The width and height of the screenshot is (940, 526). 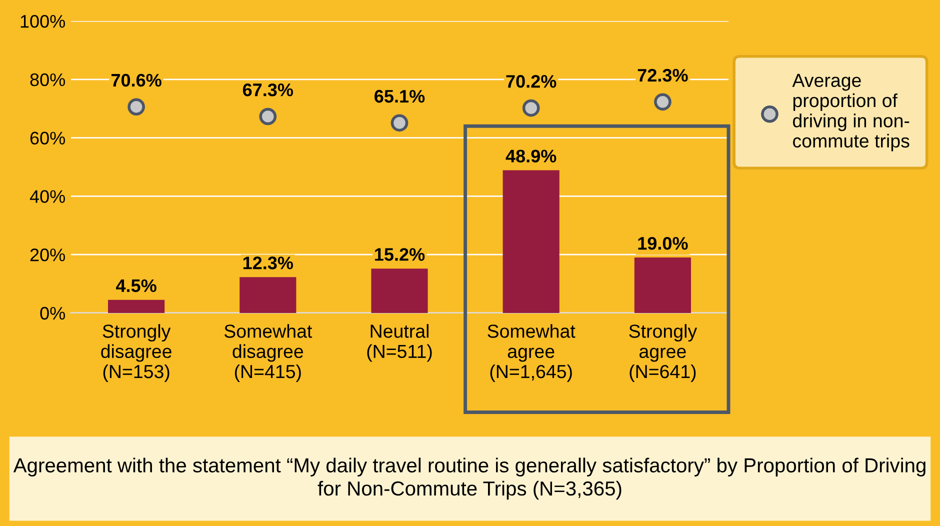 What do you see at coordinates (136, 285) in the screenshot?
I see `data-label: 4.5%` at bounding box center [136, 285].